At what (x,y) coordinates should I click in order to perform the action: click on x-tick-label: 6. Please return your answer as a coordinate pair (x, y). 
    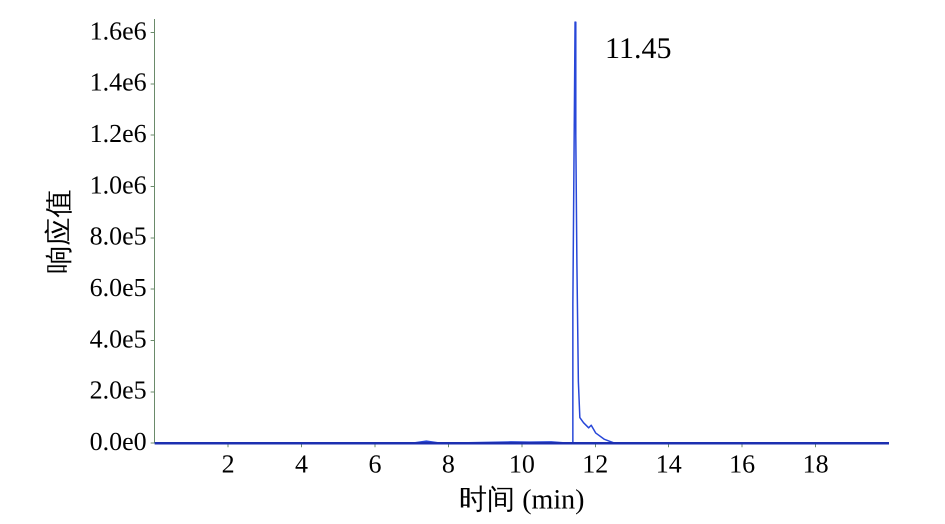
    Looking at the image, I should click on (375, 464).